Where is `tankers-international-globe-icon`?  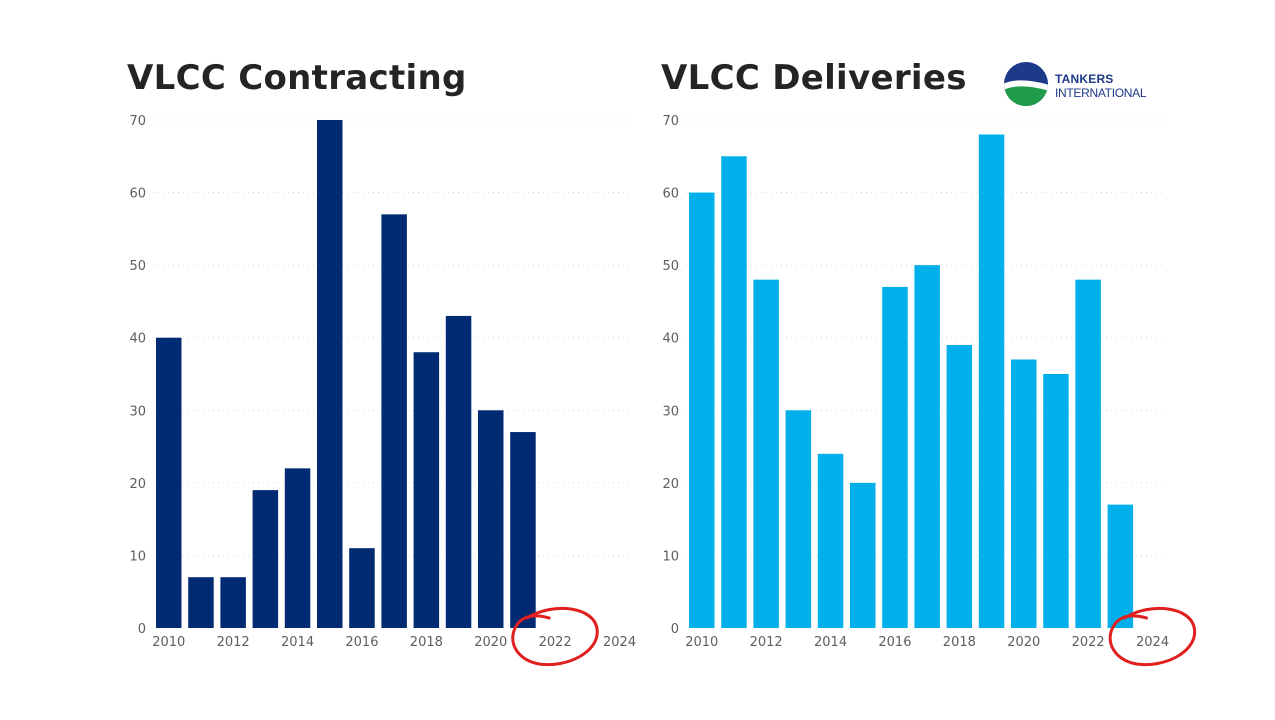 tankers-international-globe-icon is located at coordinates (1026, 84).